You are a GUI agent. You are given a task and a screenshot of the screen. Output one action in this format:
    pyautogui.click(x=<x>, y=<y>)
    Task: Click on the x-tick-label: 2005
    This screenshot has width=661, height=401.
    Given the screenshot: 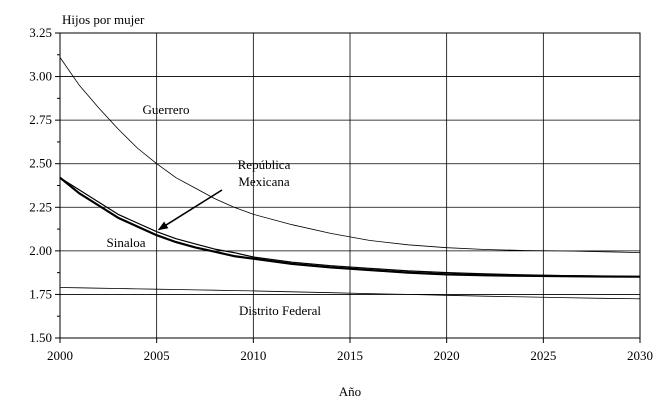 What is the action you would take?
    pyautogui.click(x=157, y=355)
    